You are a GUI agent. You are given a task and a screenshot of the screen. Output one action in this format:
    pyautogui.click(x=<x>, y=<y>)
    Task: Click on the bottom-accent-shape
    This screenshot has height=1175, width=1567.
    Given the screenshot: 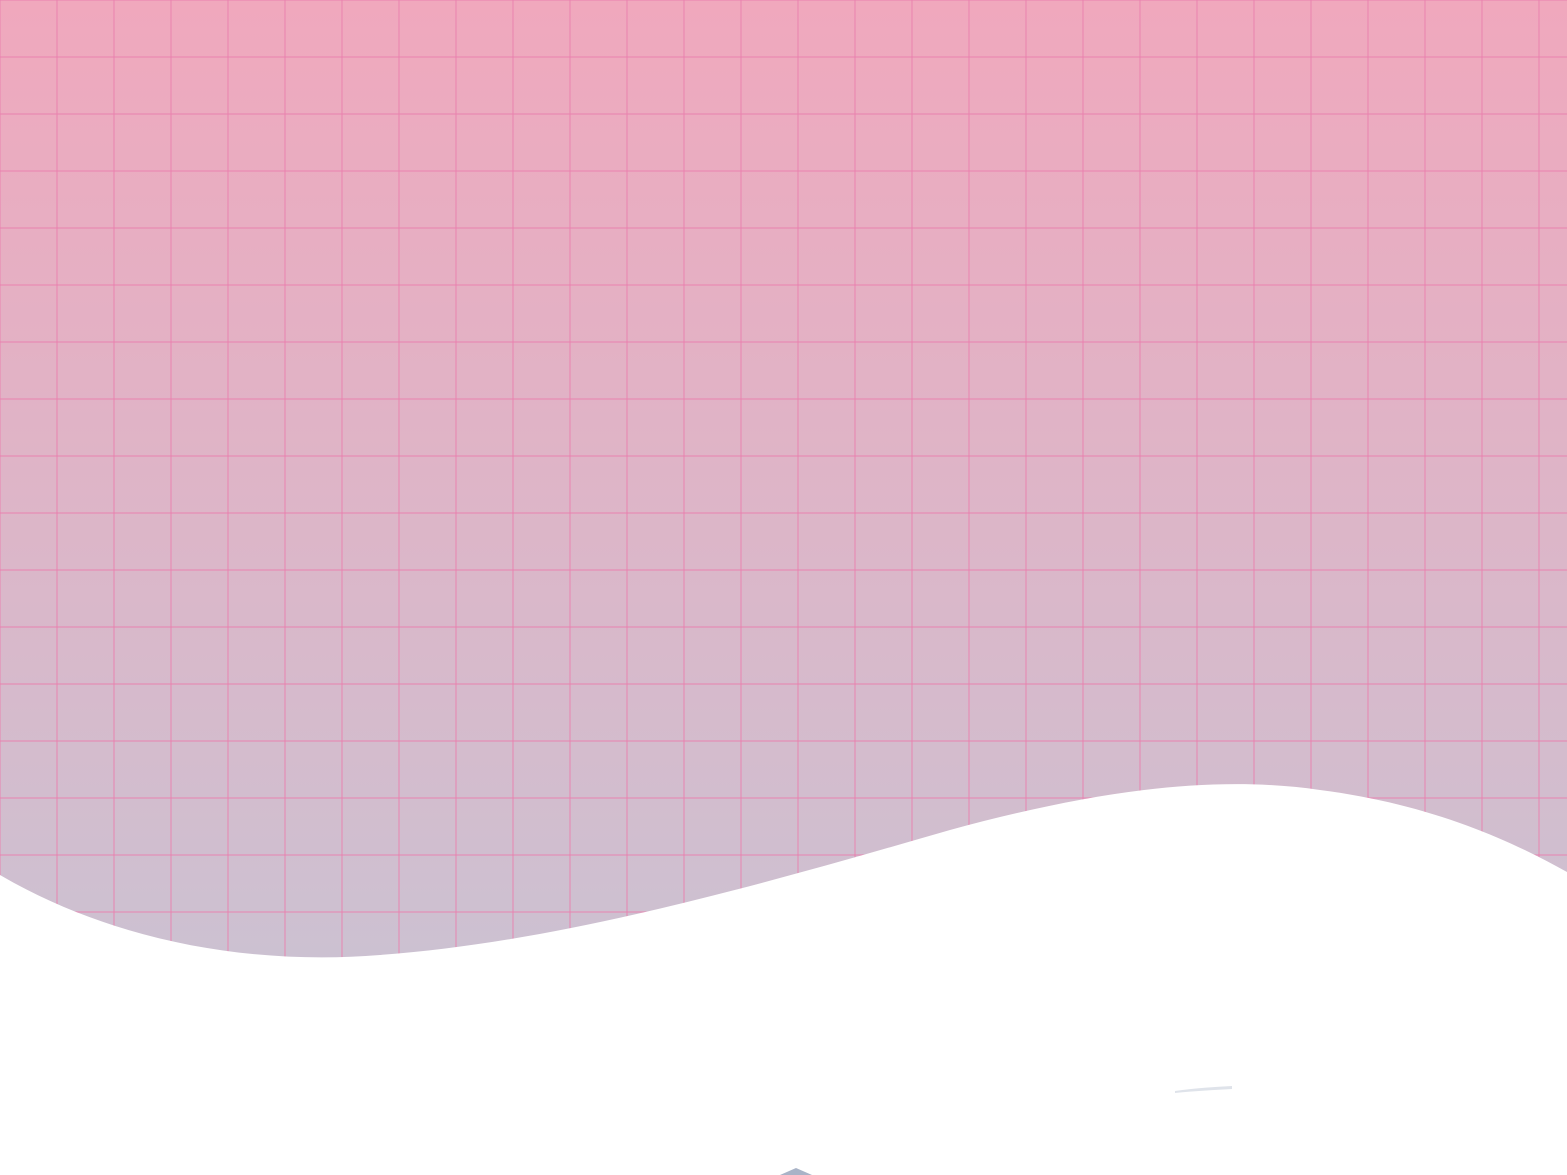 What is the action you would take?
    pyautogui.click(x=796, y=1171)
    